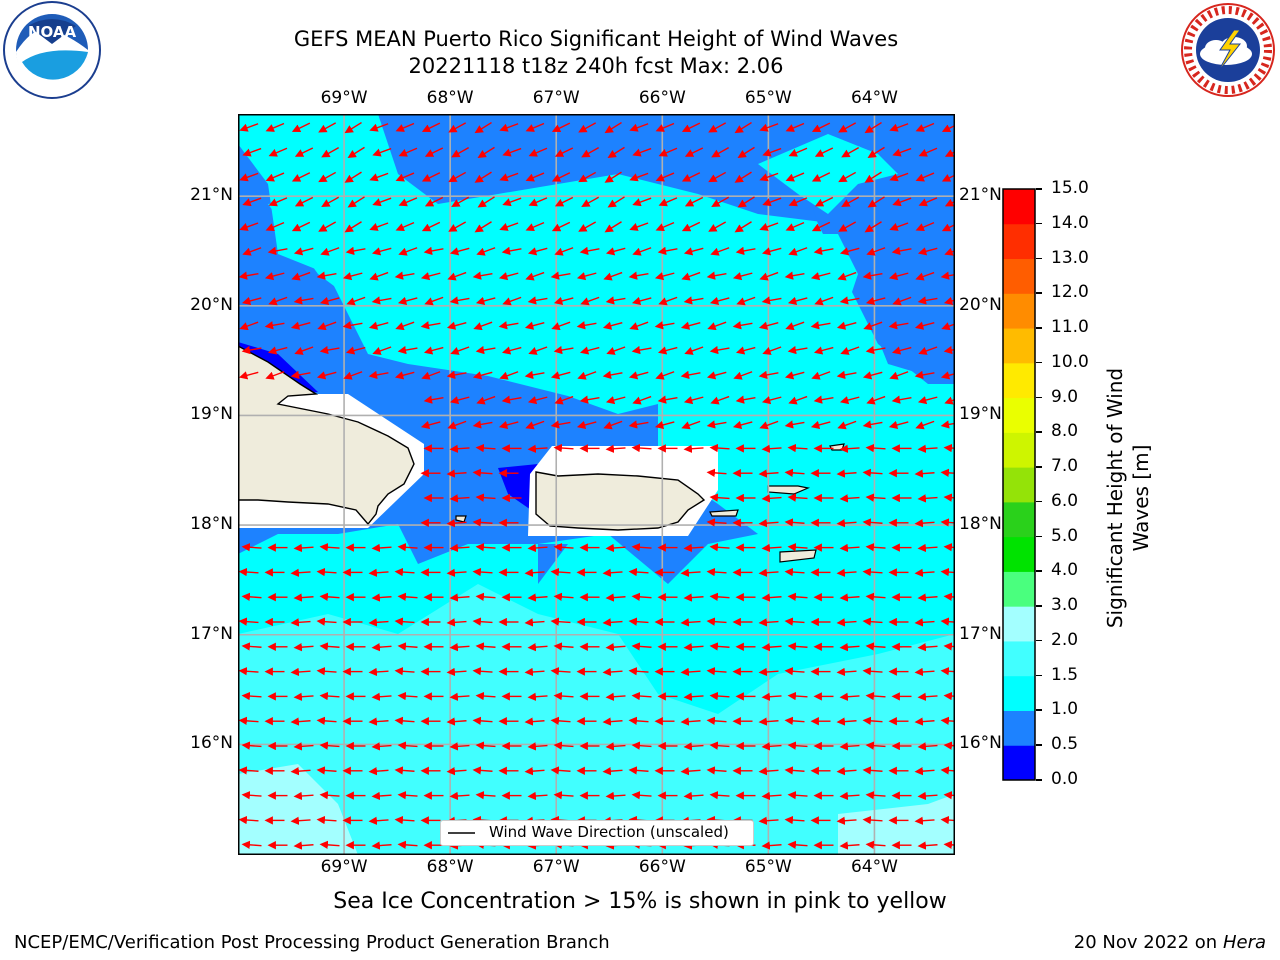  What do you see at coordinates (980, 195) in the screenshot?
I see `lat-label-right: 21°N` at bounding box center [980, 195].